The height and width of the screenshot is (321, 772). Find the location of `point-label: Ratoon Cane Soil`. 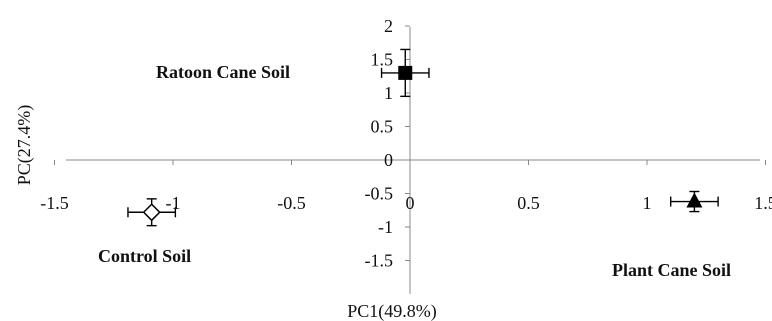

point-label: Ratoon Cane Soil is located at coordinates (223, 72).